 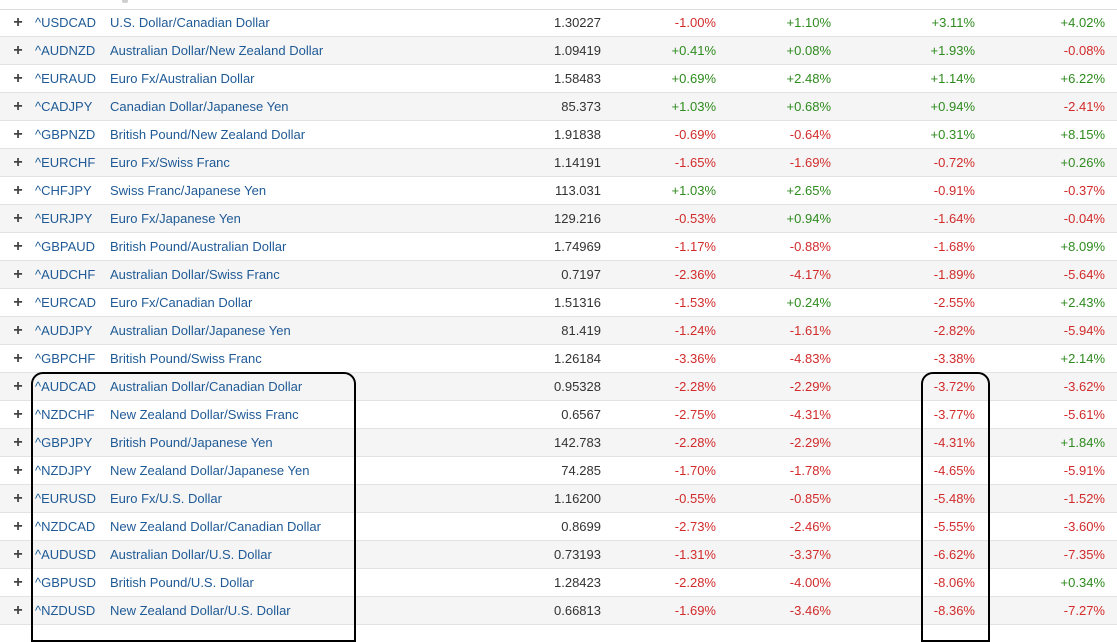 What do you see at coordinates (65, 134) in the screenshot?
I see `symbol-link: ^GBPNZD` at bounding box center [65, 134].